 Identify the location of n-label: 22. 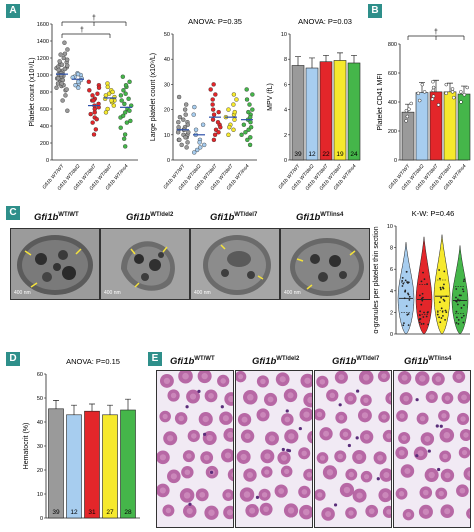
(326, 154).